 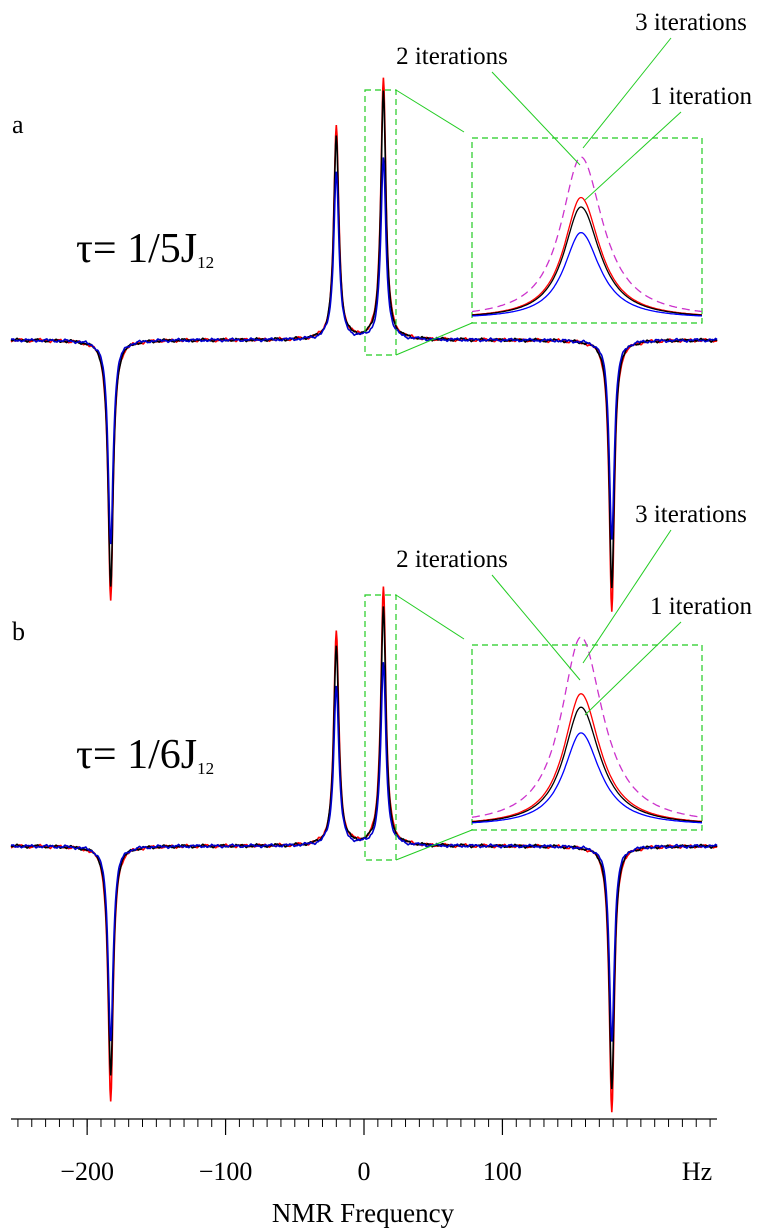 What do you see at coordinates (87, 1171) in the screenshot?
I see `tick-label: −200` at bounding box center [87, 1171].